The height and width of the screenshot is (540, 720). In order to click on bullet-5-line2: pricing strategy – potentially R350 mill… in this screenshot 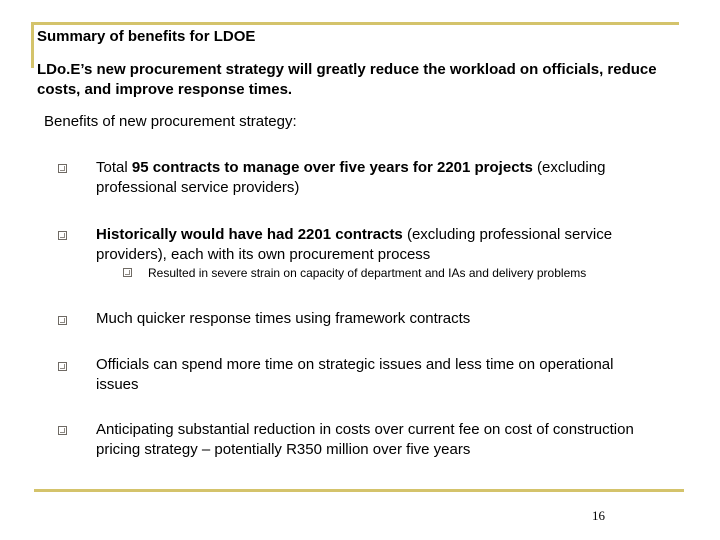, I will do `click(283, 449)`.